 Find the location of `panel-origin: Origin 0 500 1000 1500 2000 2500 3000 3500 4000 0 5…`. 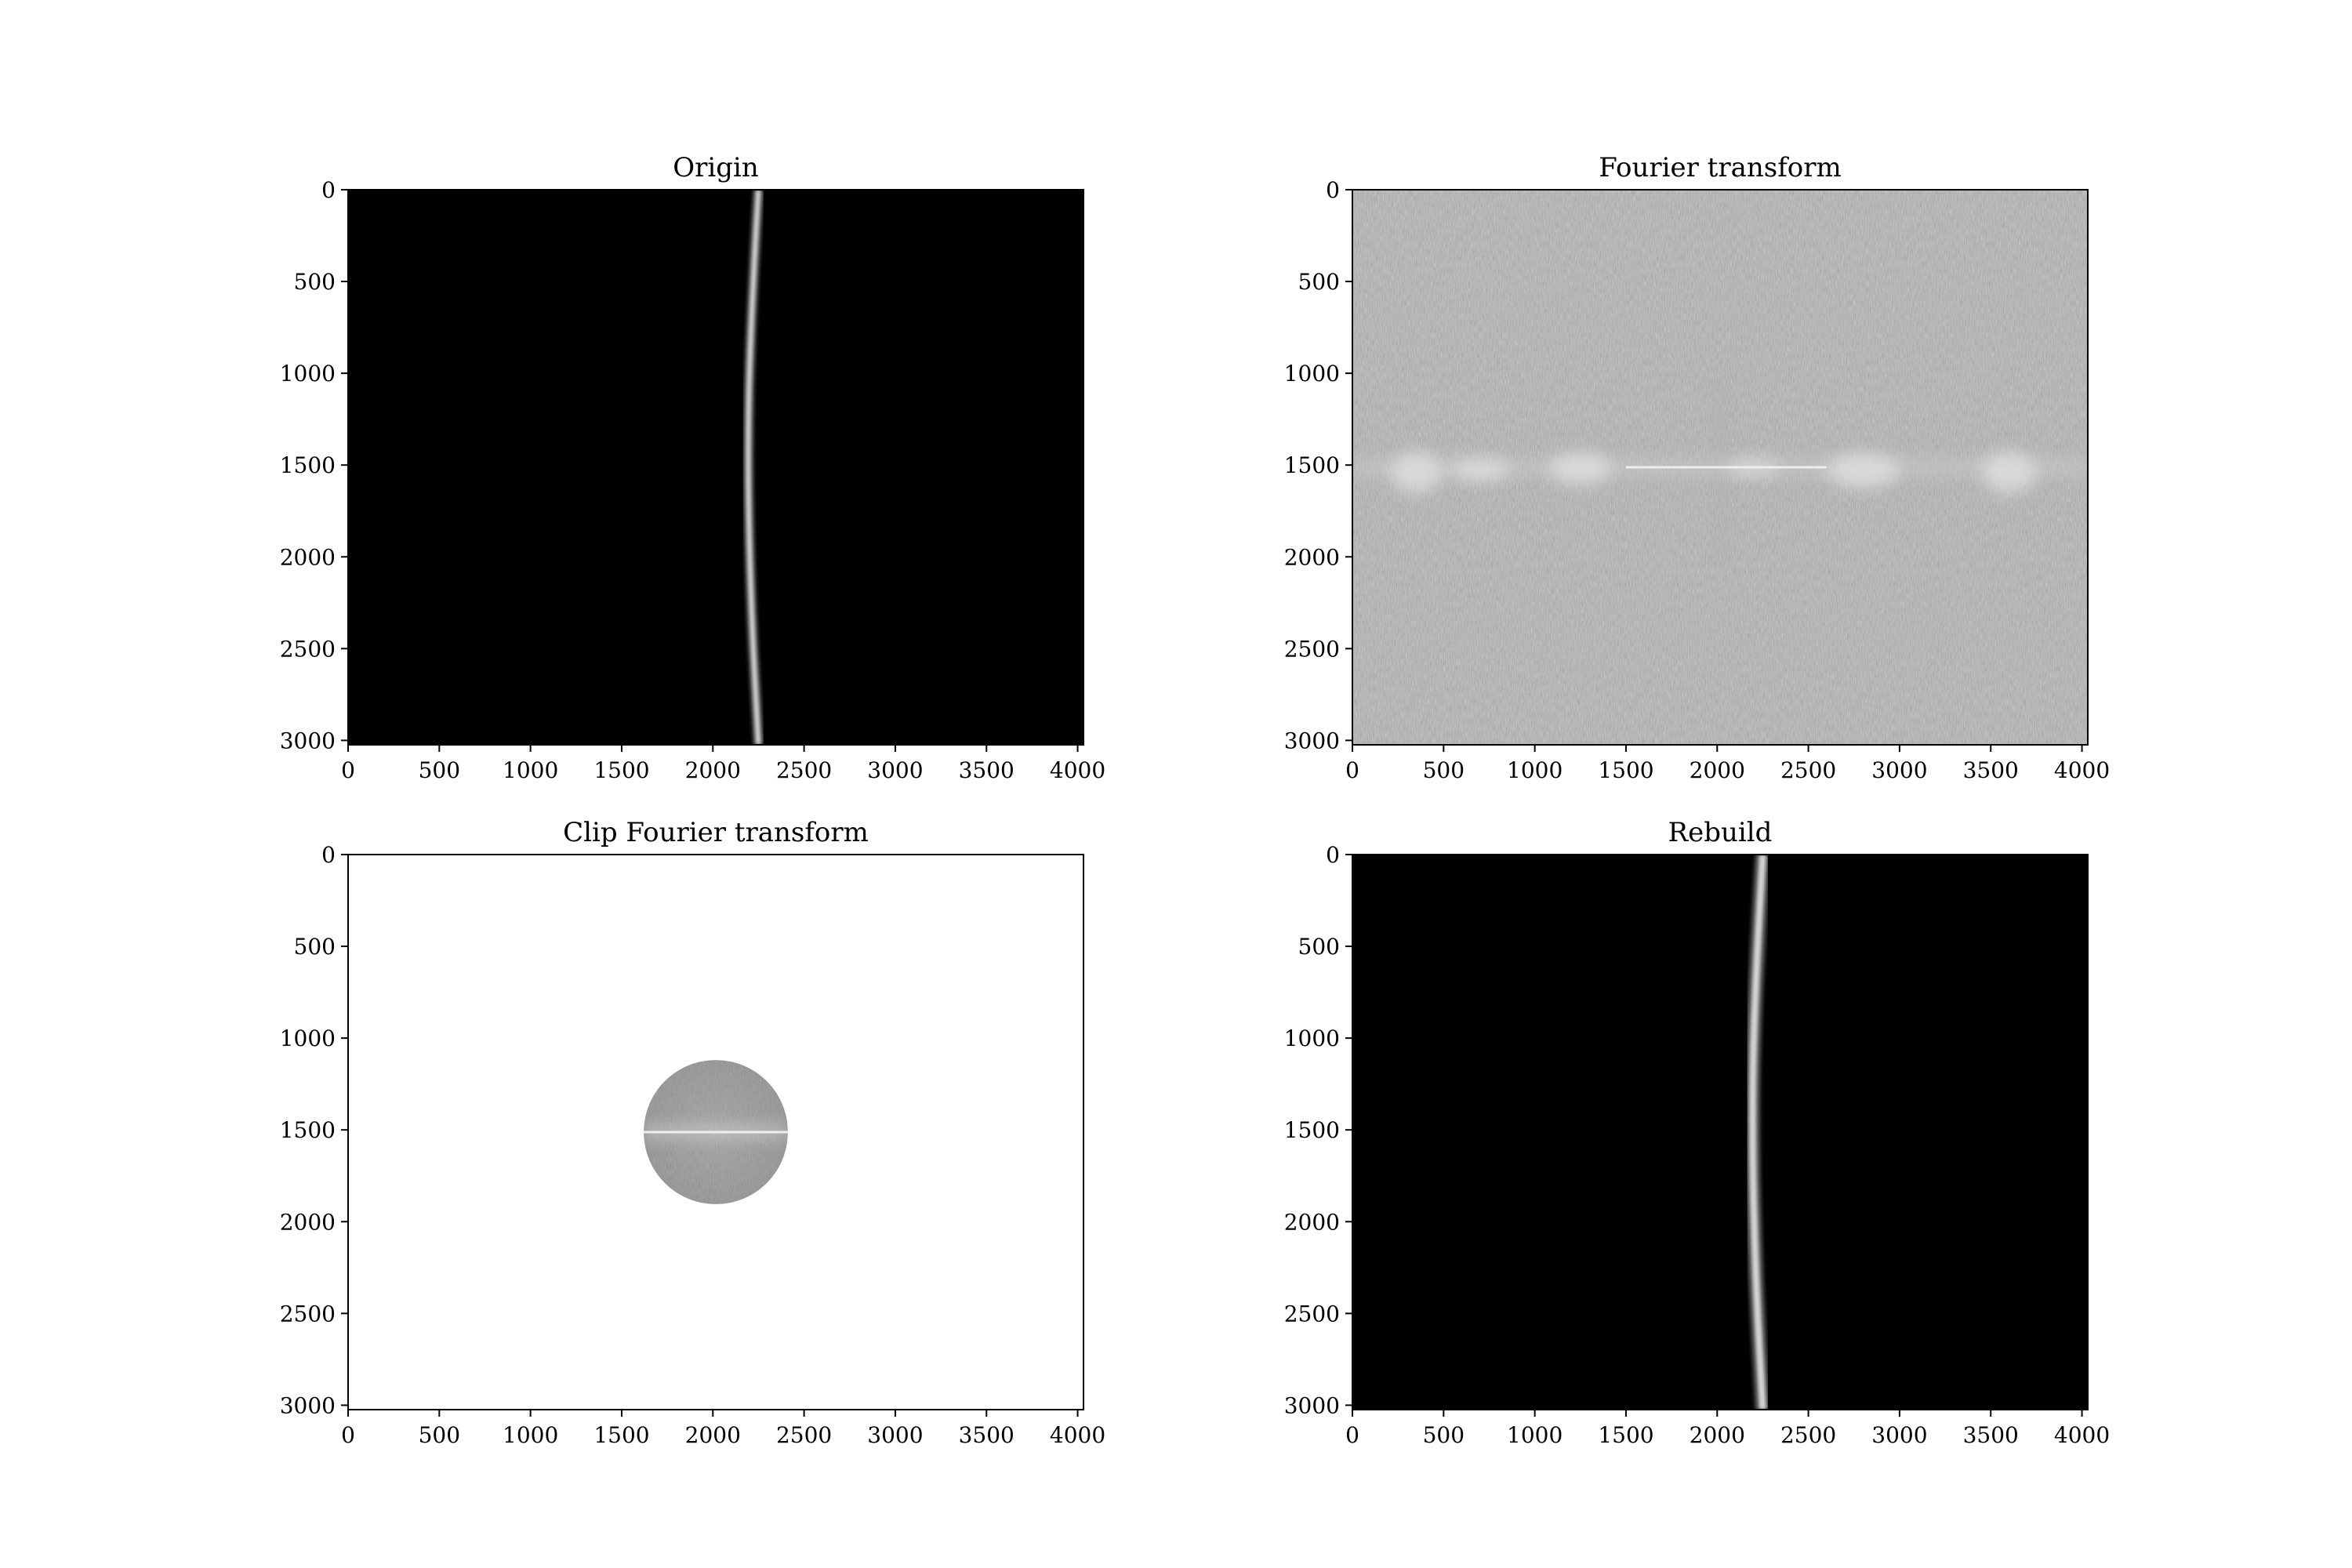

panel-origin: Origin 0 500 1000 1500 2000 2500 3000 3500 4000 0 5… is located at coordinates (692, 467).